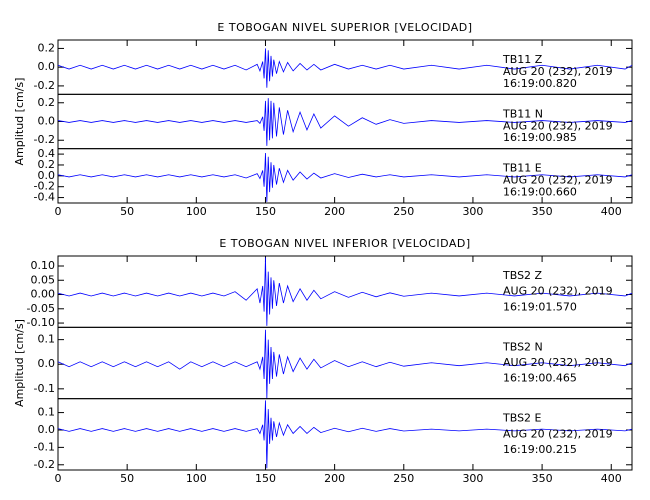 The image size is (650, 500). Describe the element at coordinates (522, 346) in the screenshot. I see `trace-station: TBS2 N` at that location.